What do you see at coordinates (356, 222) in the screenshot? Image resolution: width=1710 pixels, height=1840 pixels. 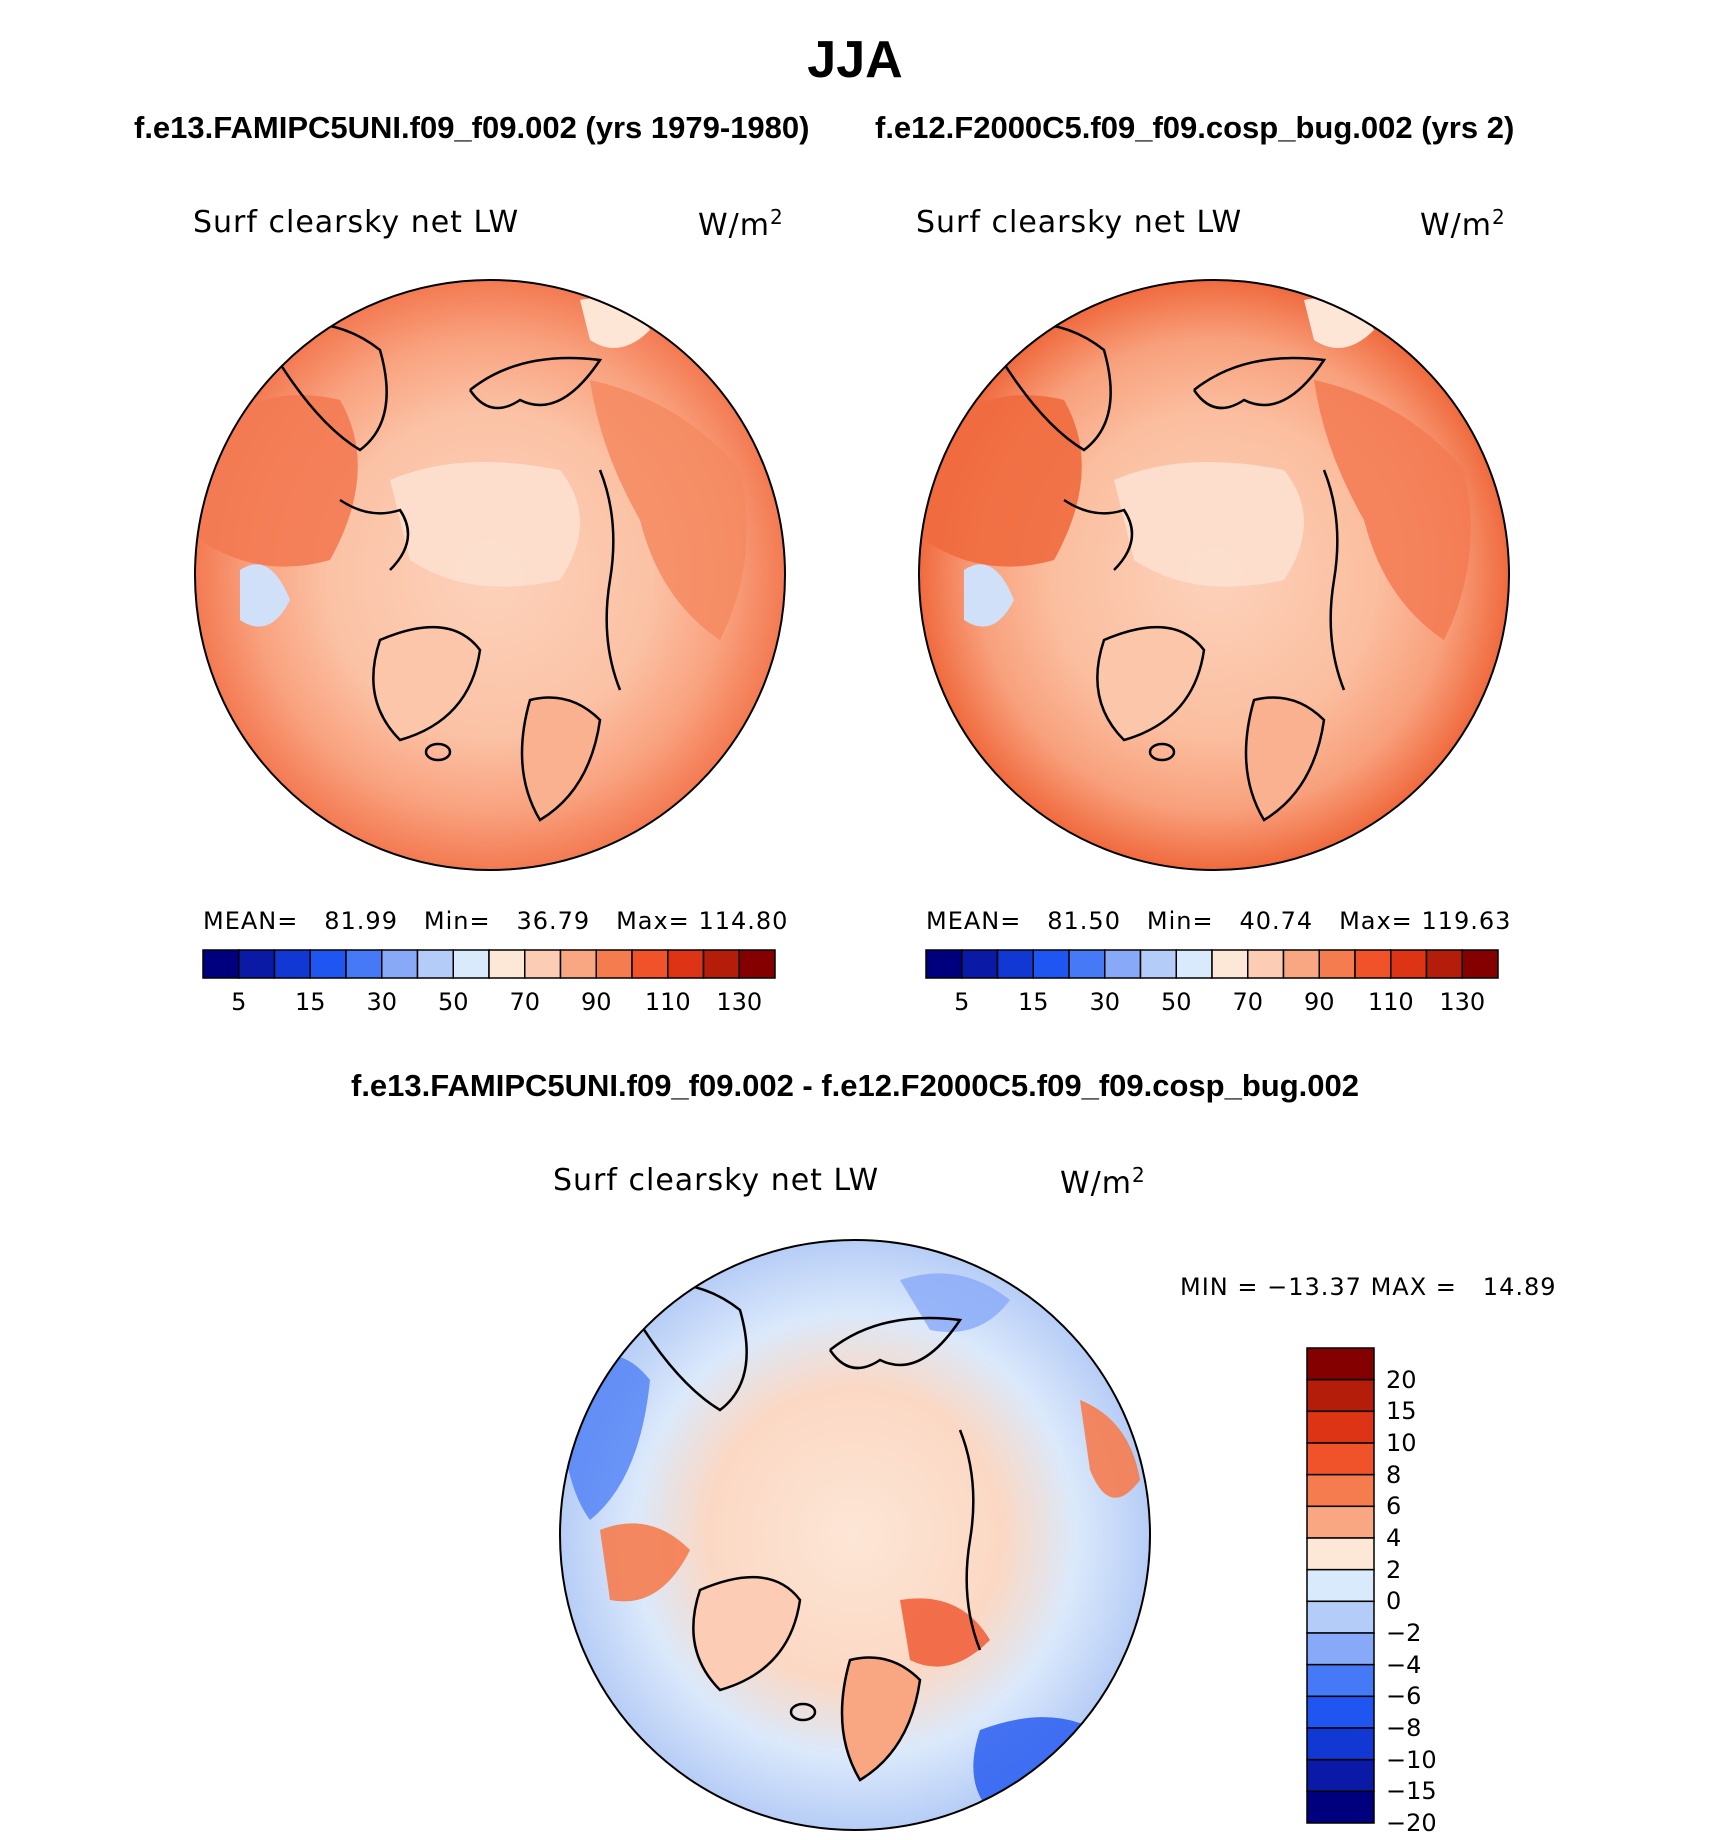 I see `panel-a-variable-title: Surf clearsky net LW` at bounding box center [356, 222].